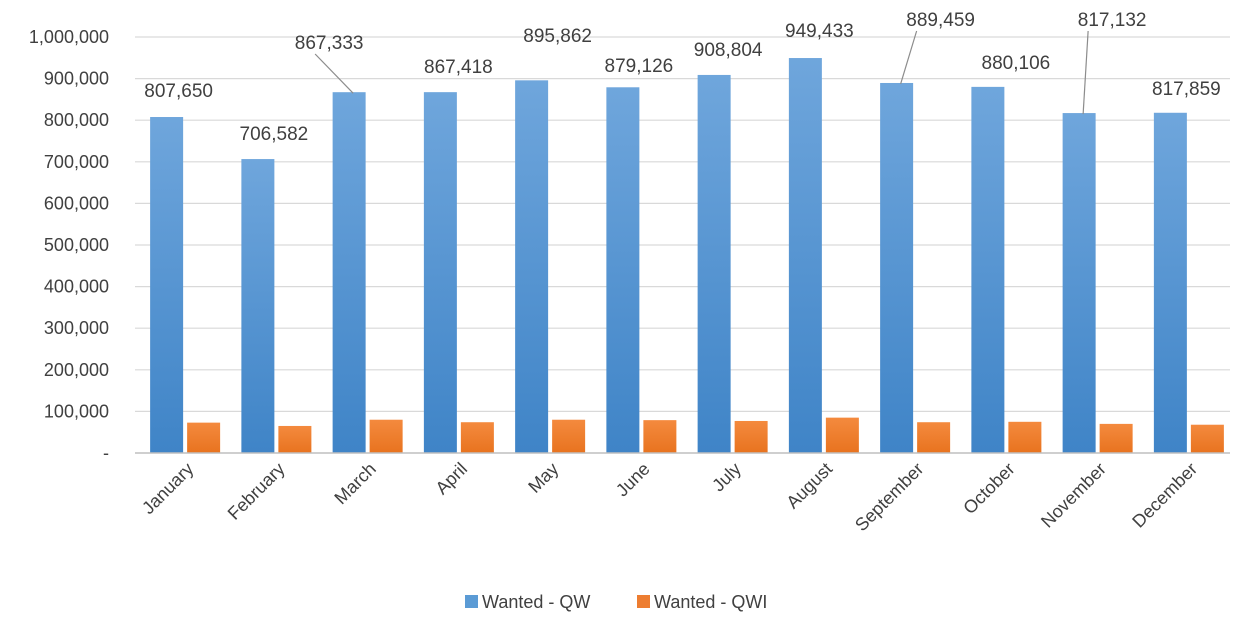 The image size is (1236, 620). What do you see at coordinates (639, 66) in the screenshot?
I see `data-label-june: 879,126` at bounding box center [639, 66].